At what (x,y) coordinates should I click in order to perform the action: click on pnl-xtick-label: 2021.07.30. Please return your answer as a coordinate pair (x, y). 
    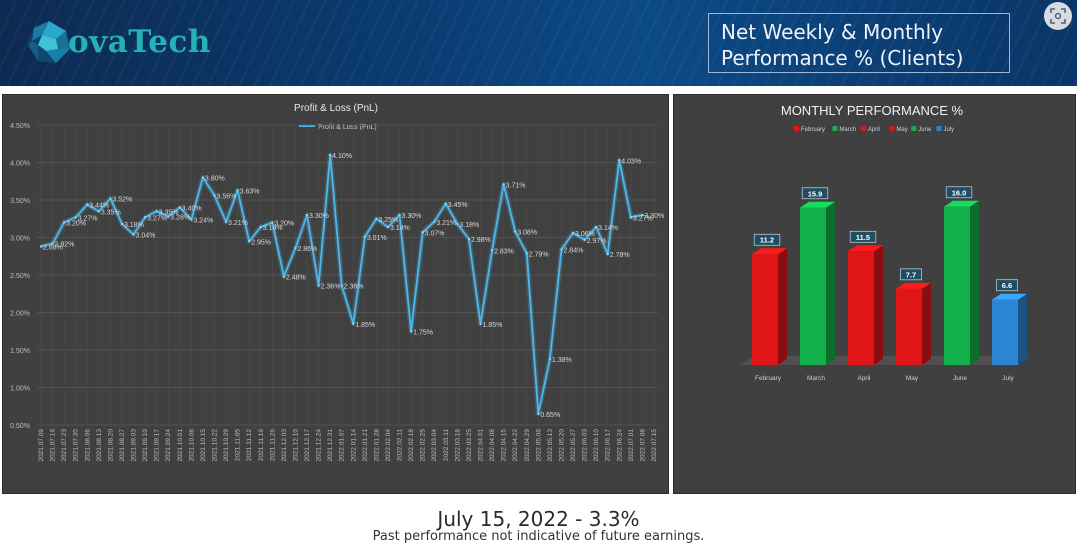
    Looking at the image, I should click on (76, 445).